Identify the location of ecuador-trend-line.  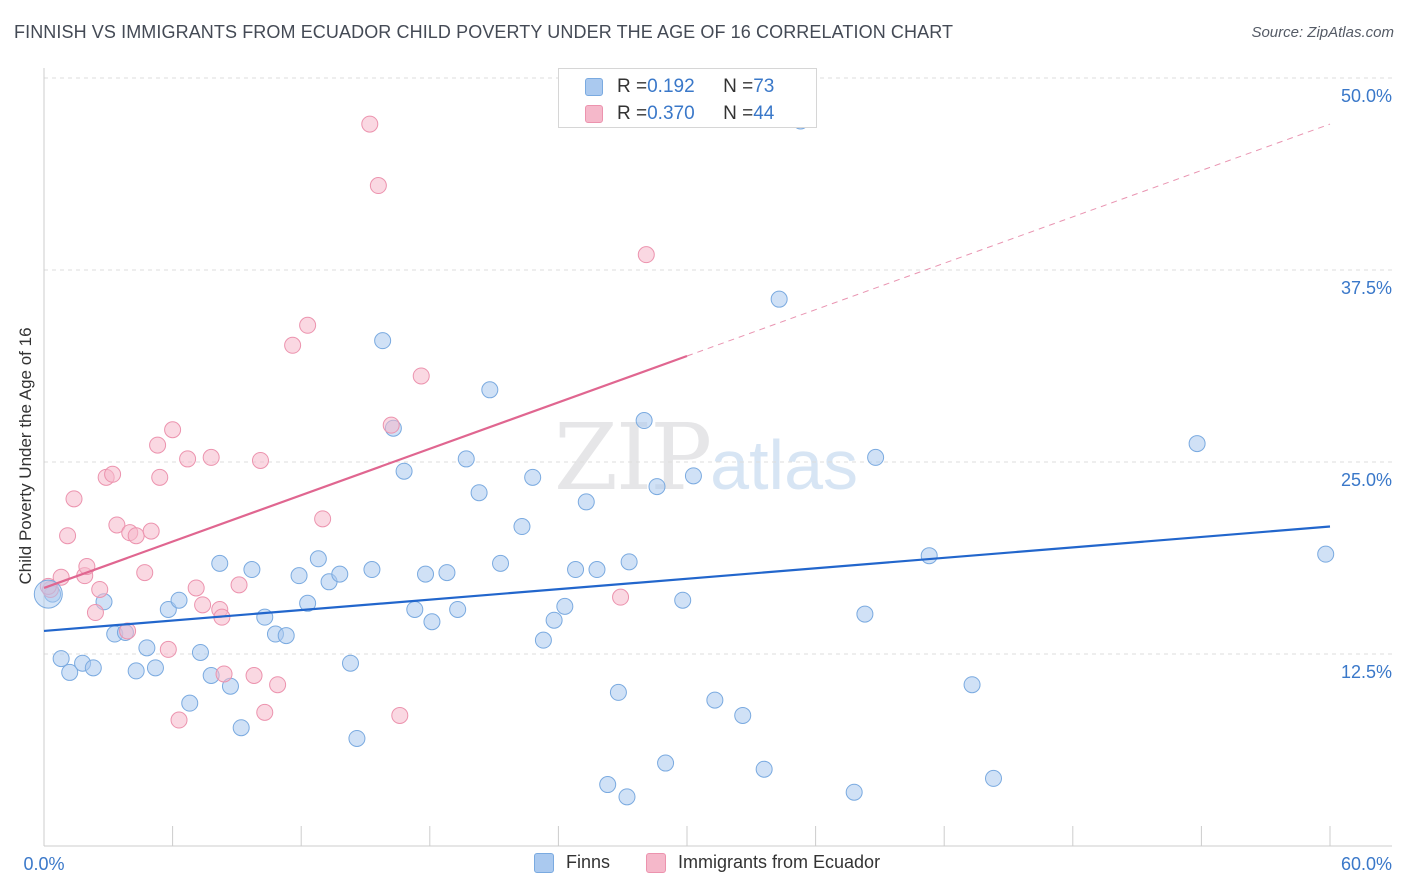
(365, 471).